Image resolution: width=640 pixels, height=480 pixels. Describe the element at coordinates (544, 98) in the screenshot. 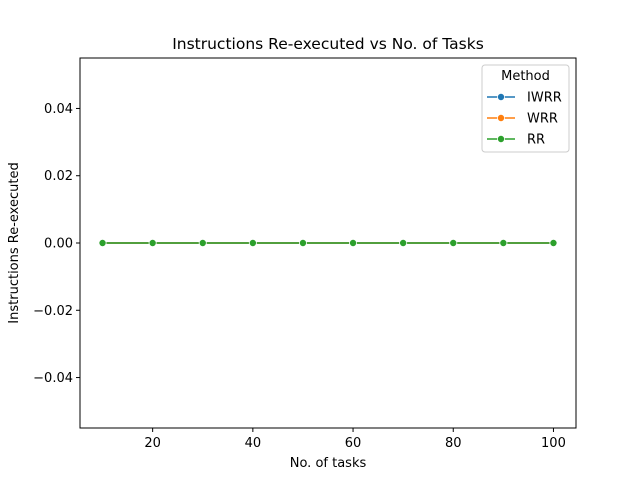

I see `legend-label: IWRR` at that location.